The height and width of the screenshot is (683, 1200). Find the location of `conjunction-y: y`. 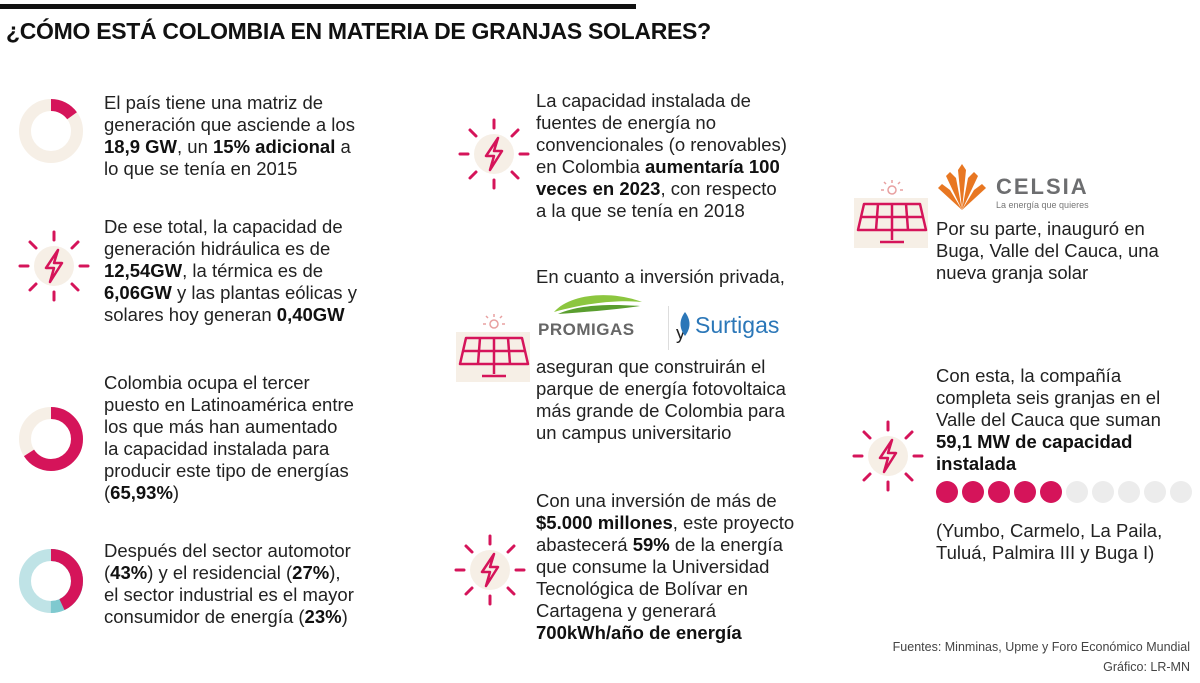

conjunction-y: y is located at coordinates (681, 332).